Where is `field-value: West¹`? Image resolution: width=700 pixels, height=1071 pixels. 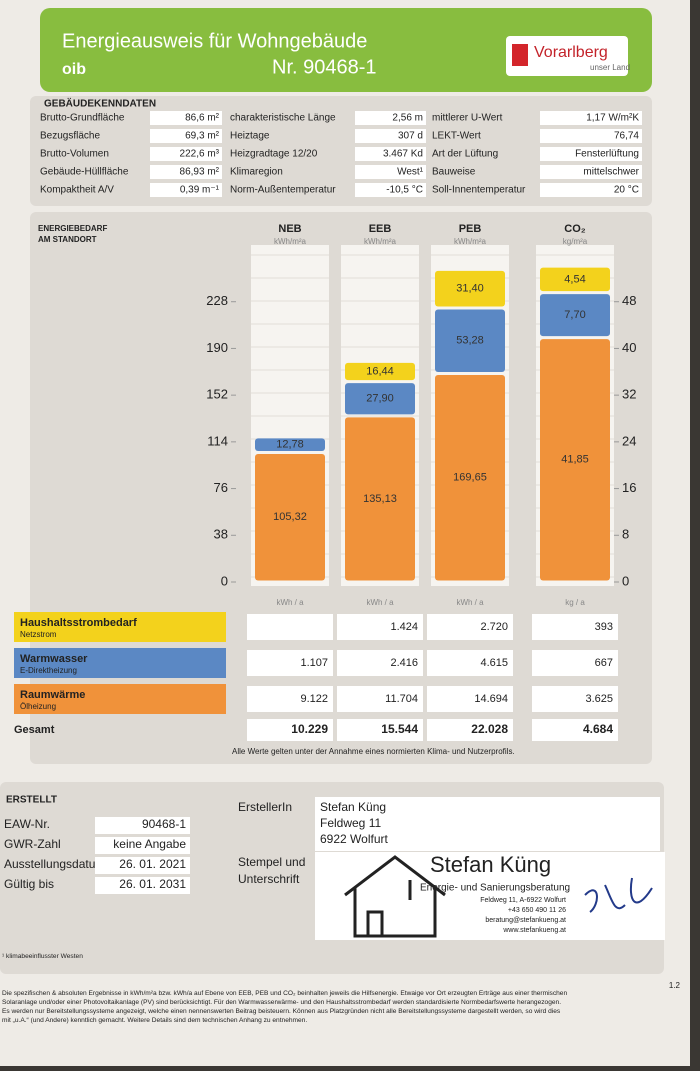 field-value: West¹ is located at coordinates (410, 172).